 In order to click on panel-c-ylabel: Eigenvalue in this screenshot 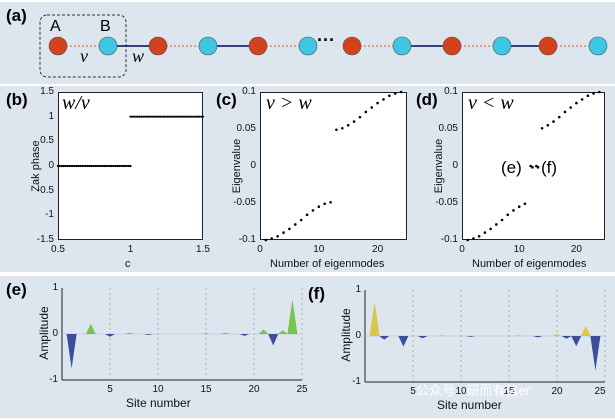, I will do `click(237, 166)`.